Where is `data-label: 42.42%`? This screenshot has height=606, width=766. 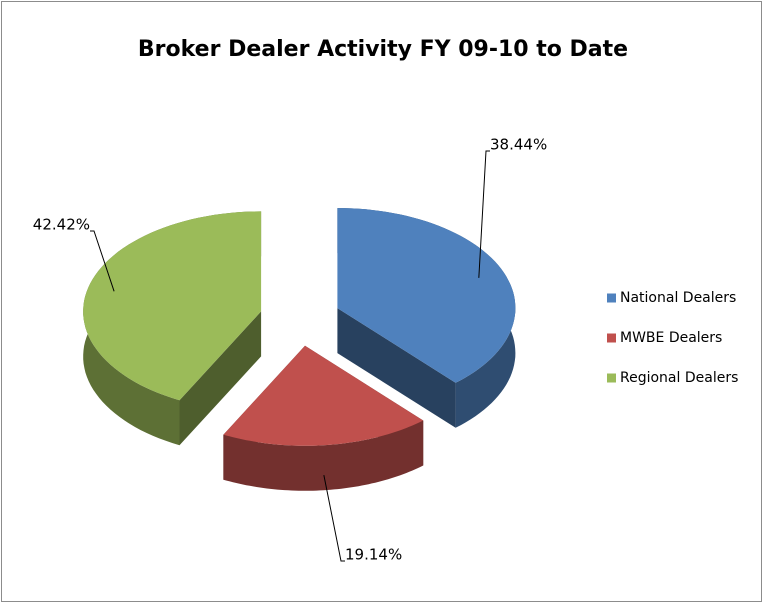
data-label: 42.42% is located at coordinates (61, 225).